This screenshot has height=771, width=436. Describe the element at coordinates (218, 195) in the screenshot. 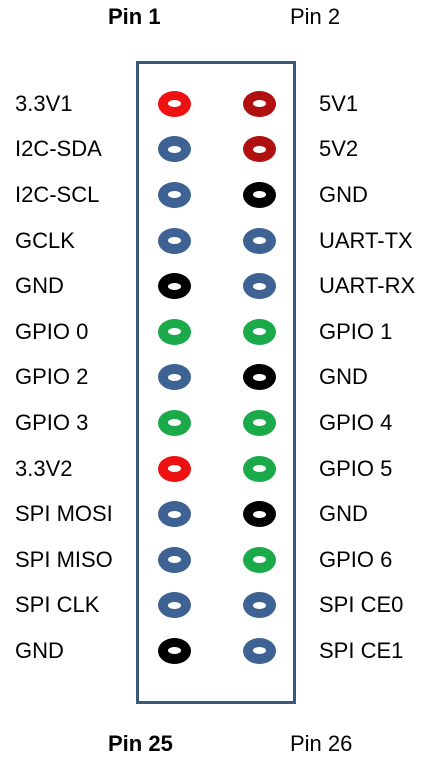

I see `pin-row: I2C-SCL GND` at that location.